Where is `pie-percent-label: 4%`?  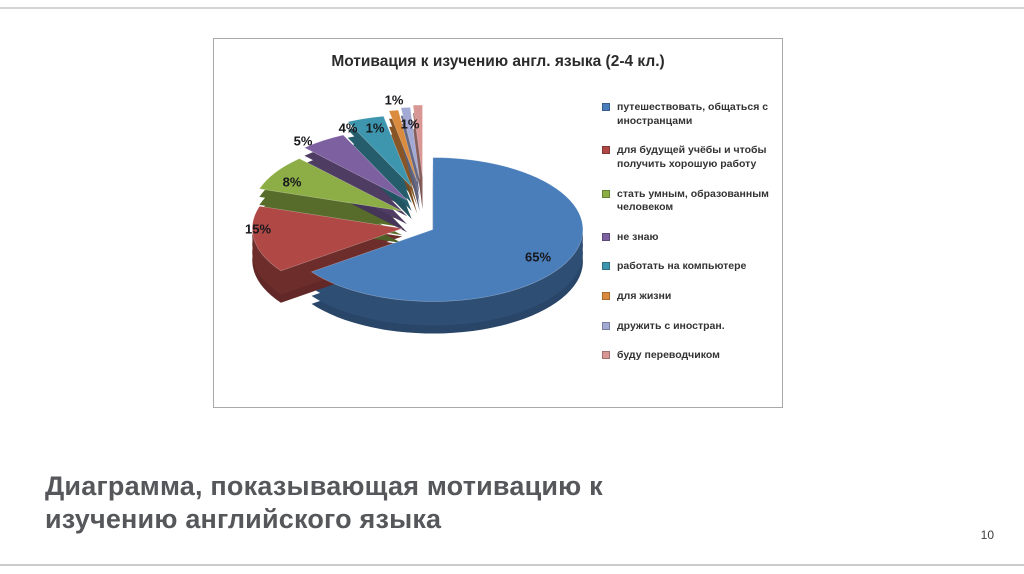 pie-percent-label: 4% is located at coordinates (348, 128).